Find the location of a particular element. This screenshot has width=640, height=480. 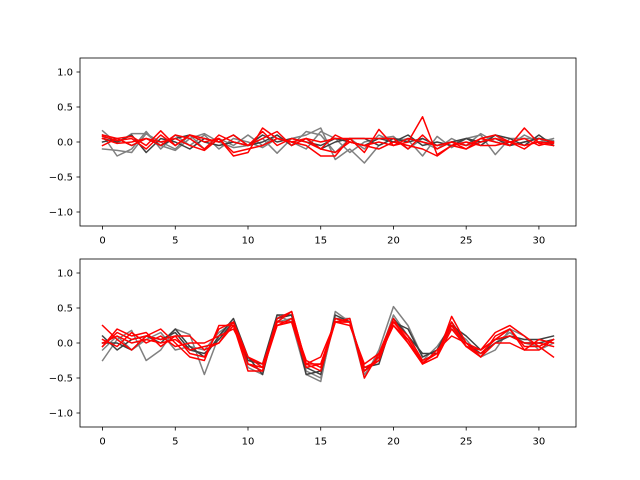

y-tick-label-bottom: −1.0 is located at coordinates (61, 414).